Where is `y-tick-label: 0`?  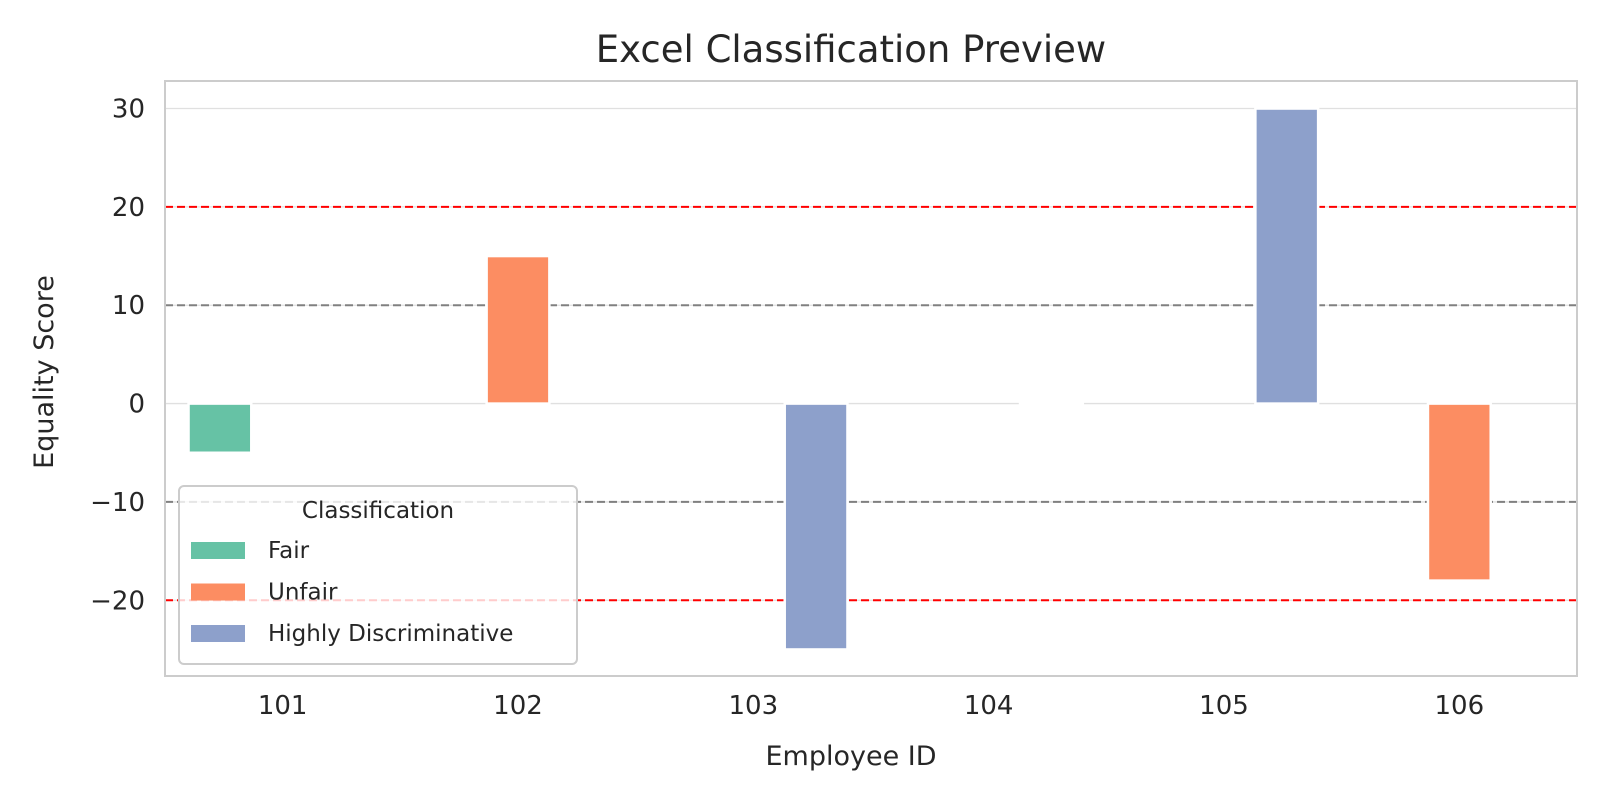
y-tick-label: 0 is located at coordinates (136, 405).